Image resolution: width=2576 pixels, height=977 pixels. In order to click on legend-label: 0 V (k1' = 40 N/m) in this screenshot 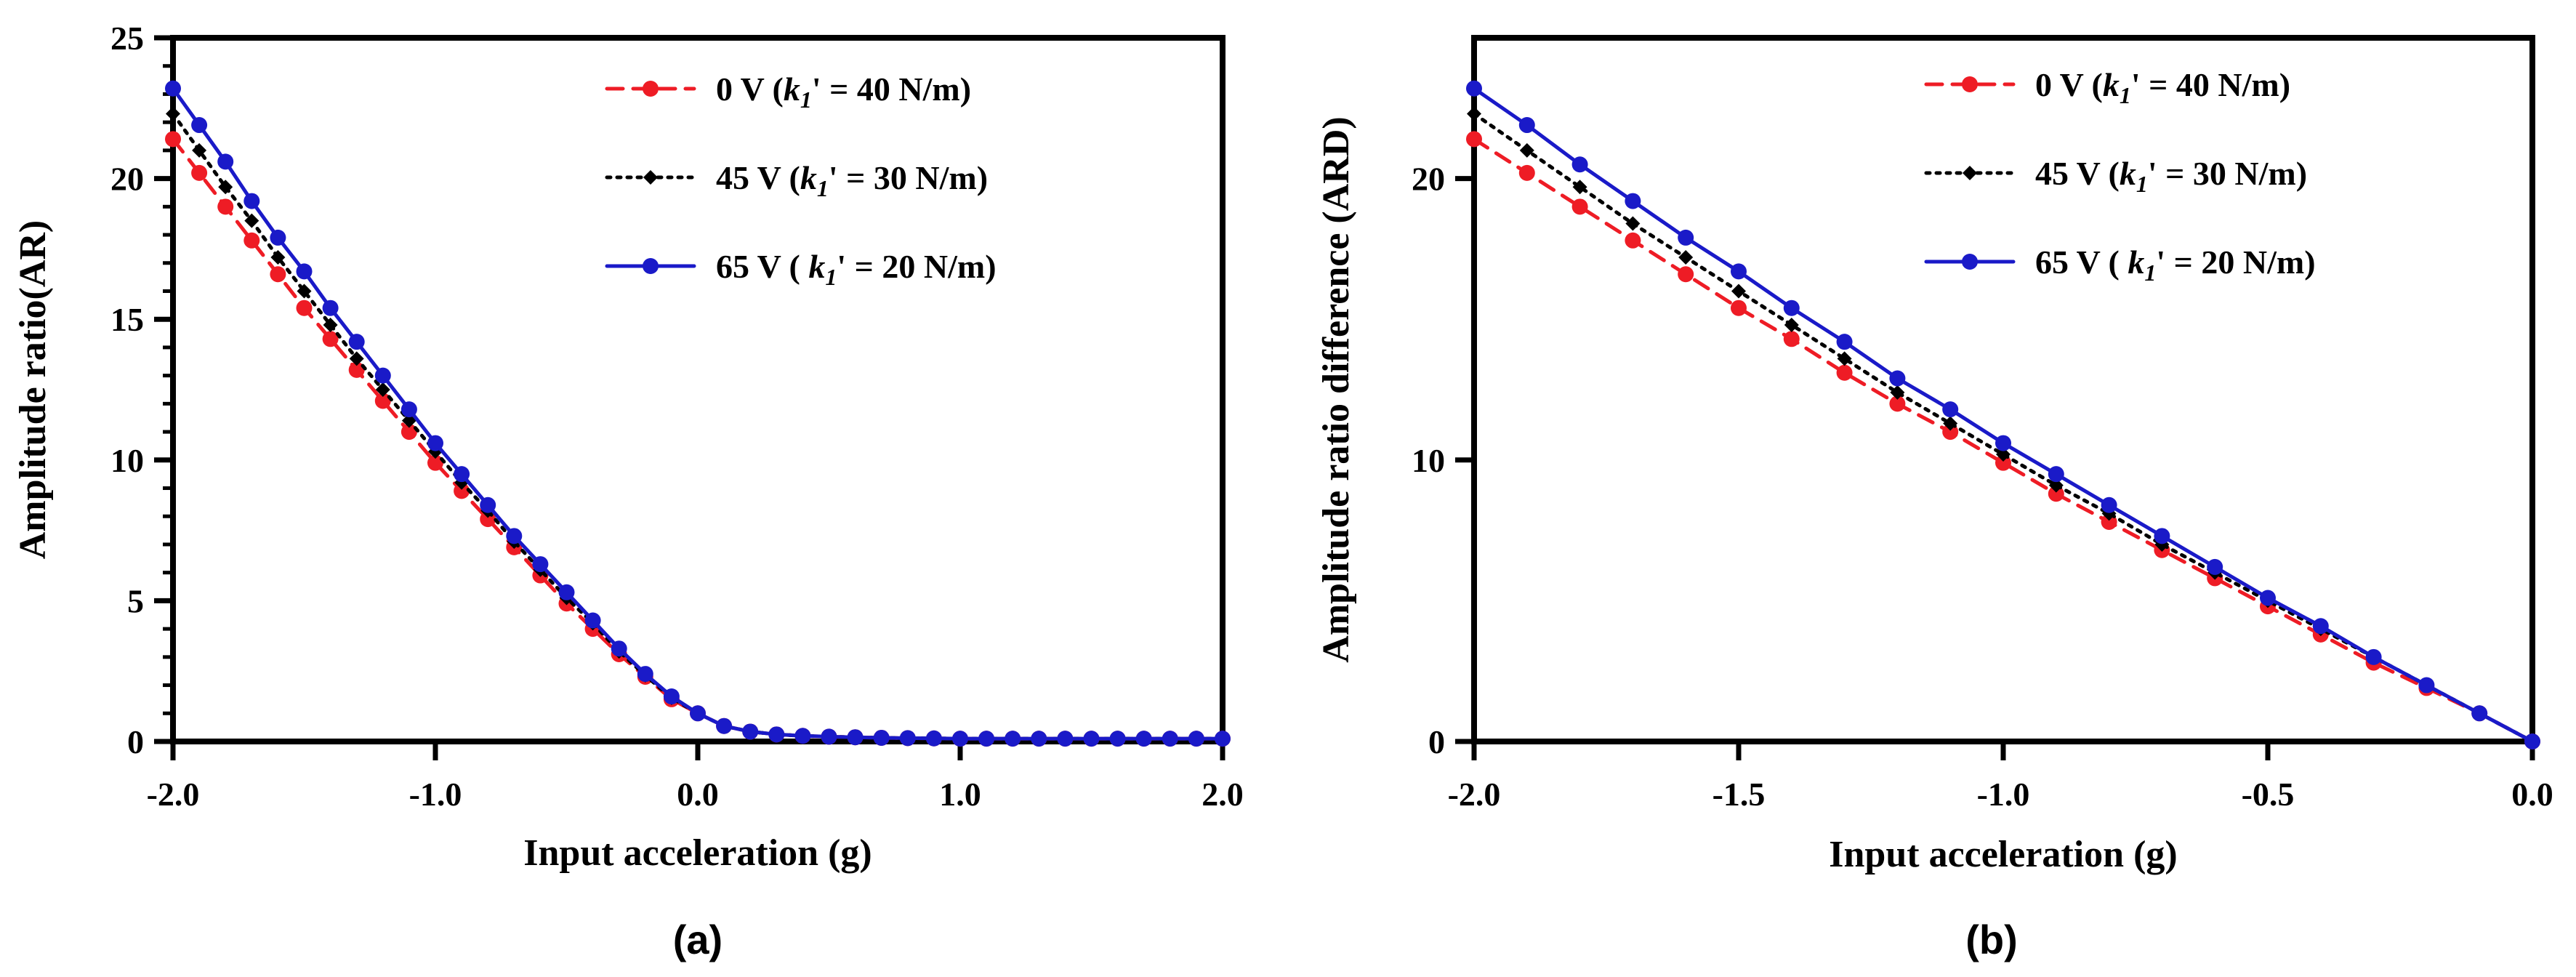, I will do `click(843, 92)`.